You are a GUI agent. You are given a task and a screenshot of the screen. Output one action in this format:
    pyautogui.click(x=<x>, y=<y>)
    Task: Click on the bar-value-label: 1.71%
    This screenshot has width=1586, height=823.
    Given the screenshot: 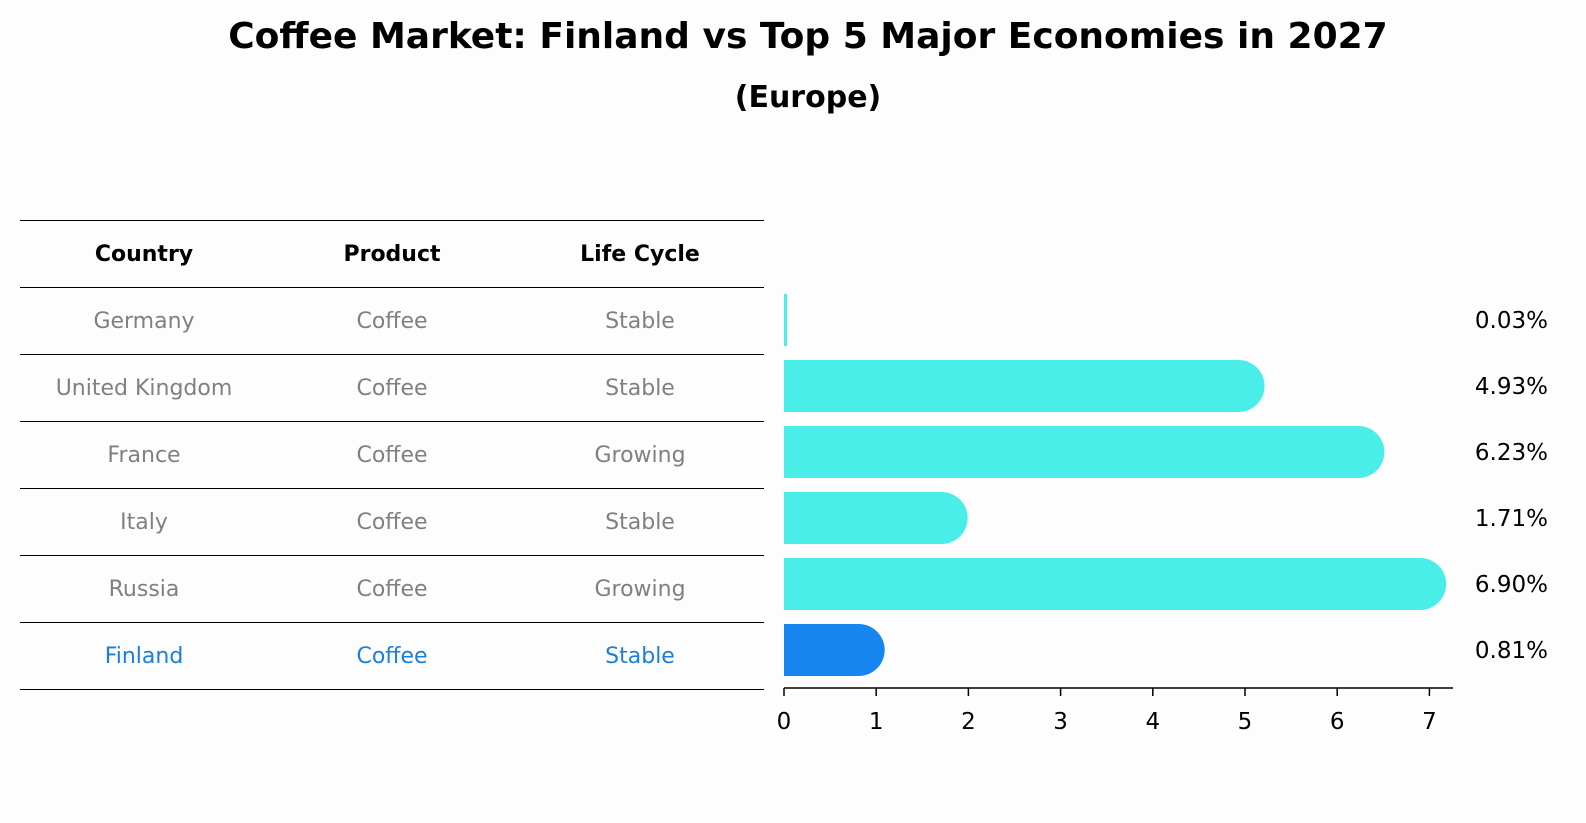 What is the action you would take?
    pyautogui.click(x=1511, y=519)
    